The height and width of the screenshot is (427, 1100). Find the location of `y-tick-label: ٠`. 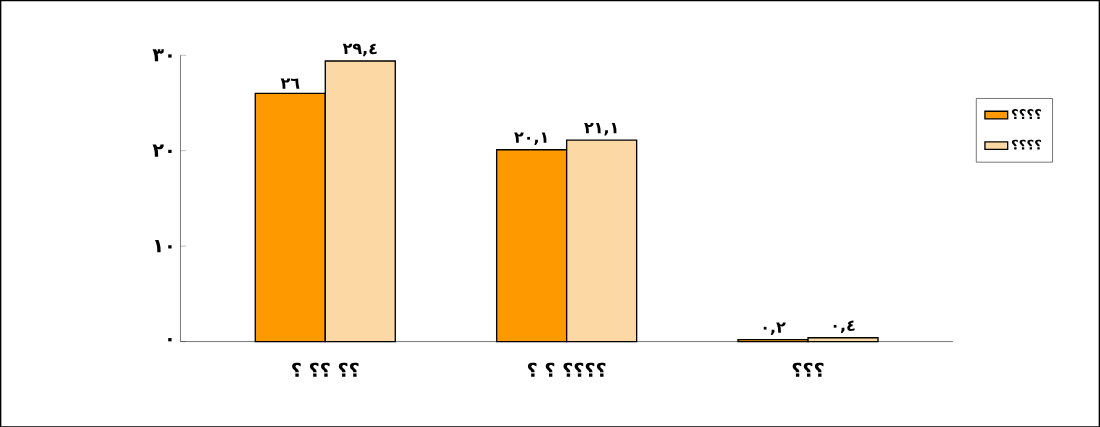

y-tick-label: ٠ is located at coordinates (170, 339).